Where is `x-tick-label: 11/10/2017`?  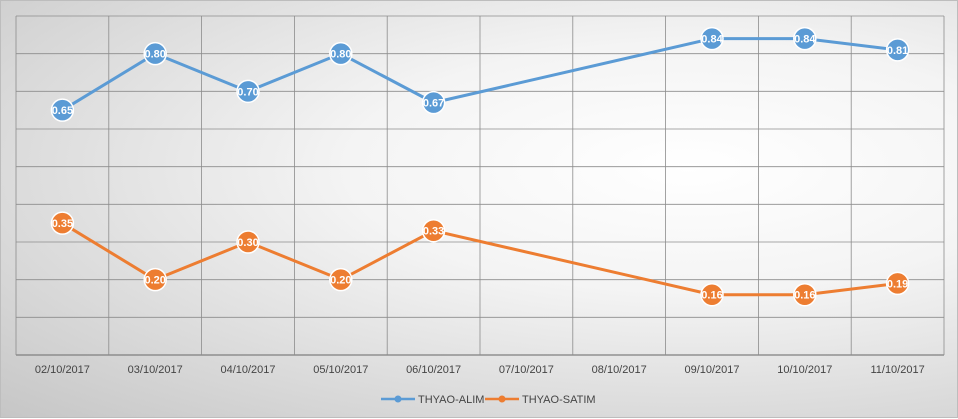 x-tick-label: 11/10/2017 is located at coordinates (897, 370).